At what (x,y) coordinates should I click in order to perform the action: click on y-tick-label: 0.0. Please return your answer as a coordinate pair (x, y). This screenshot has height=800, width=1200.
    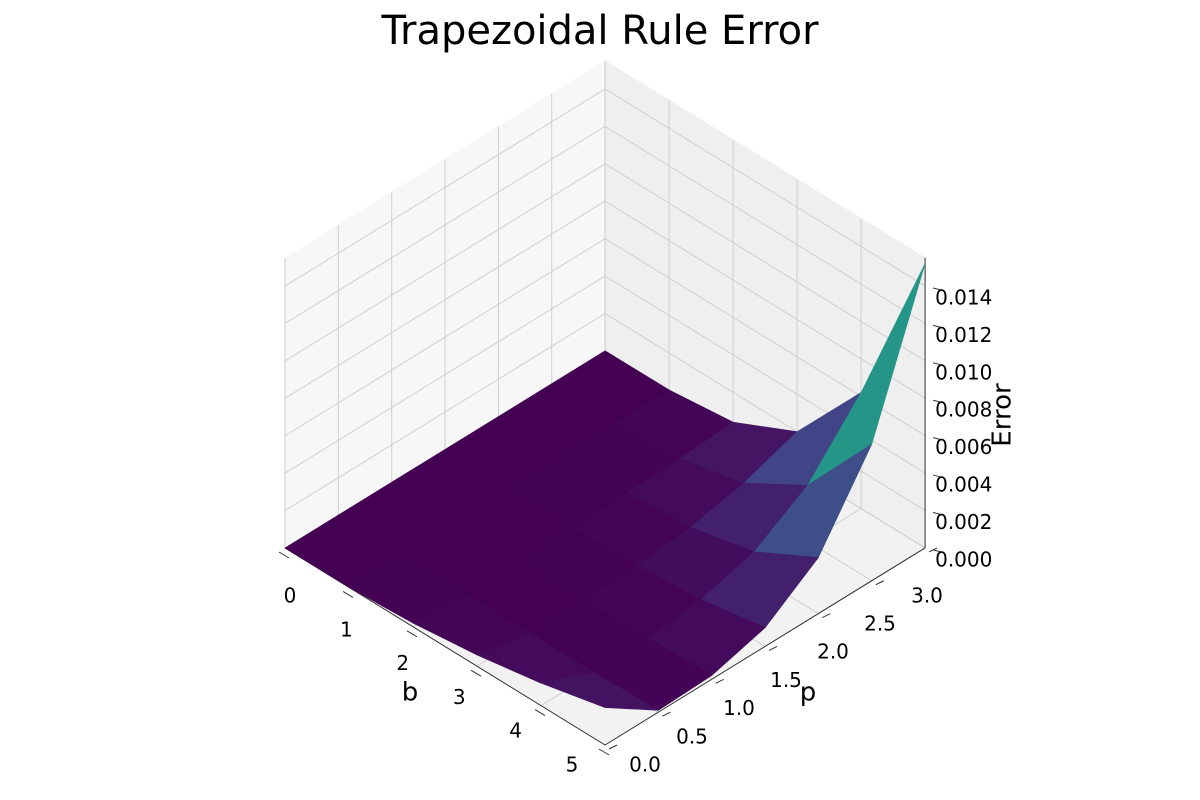
    Looking at the image, I should click on (645, 765).